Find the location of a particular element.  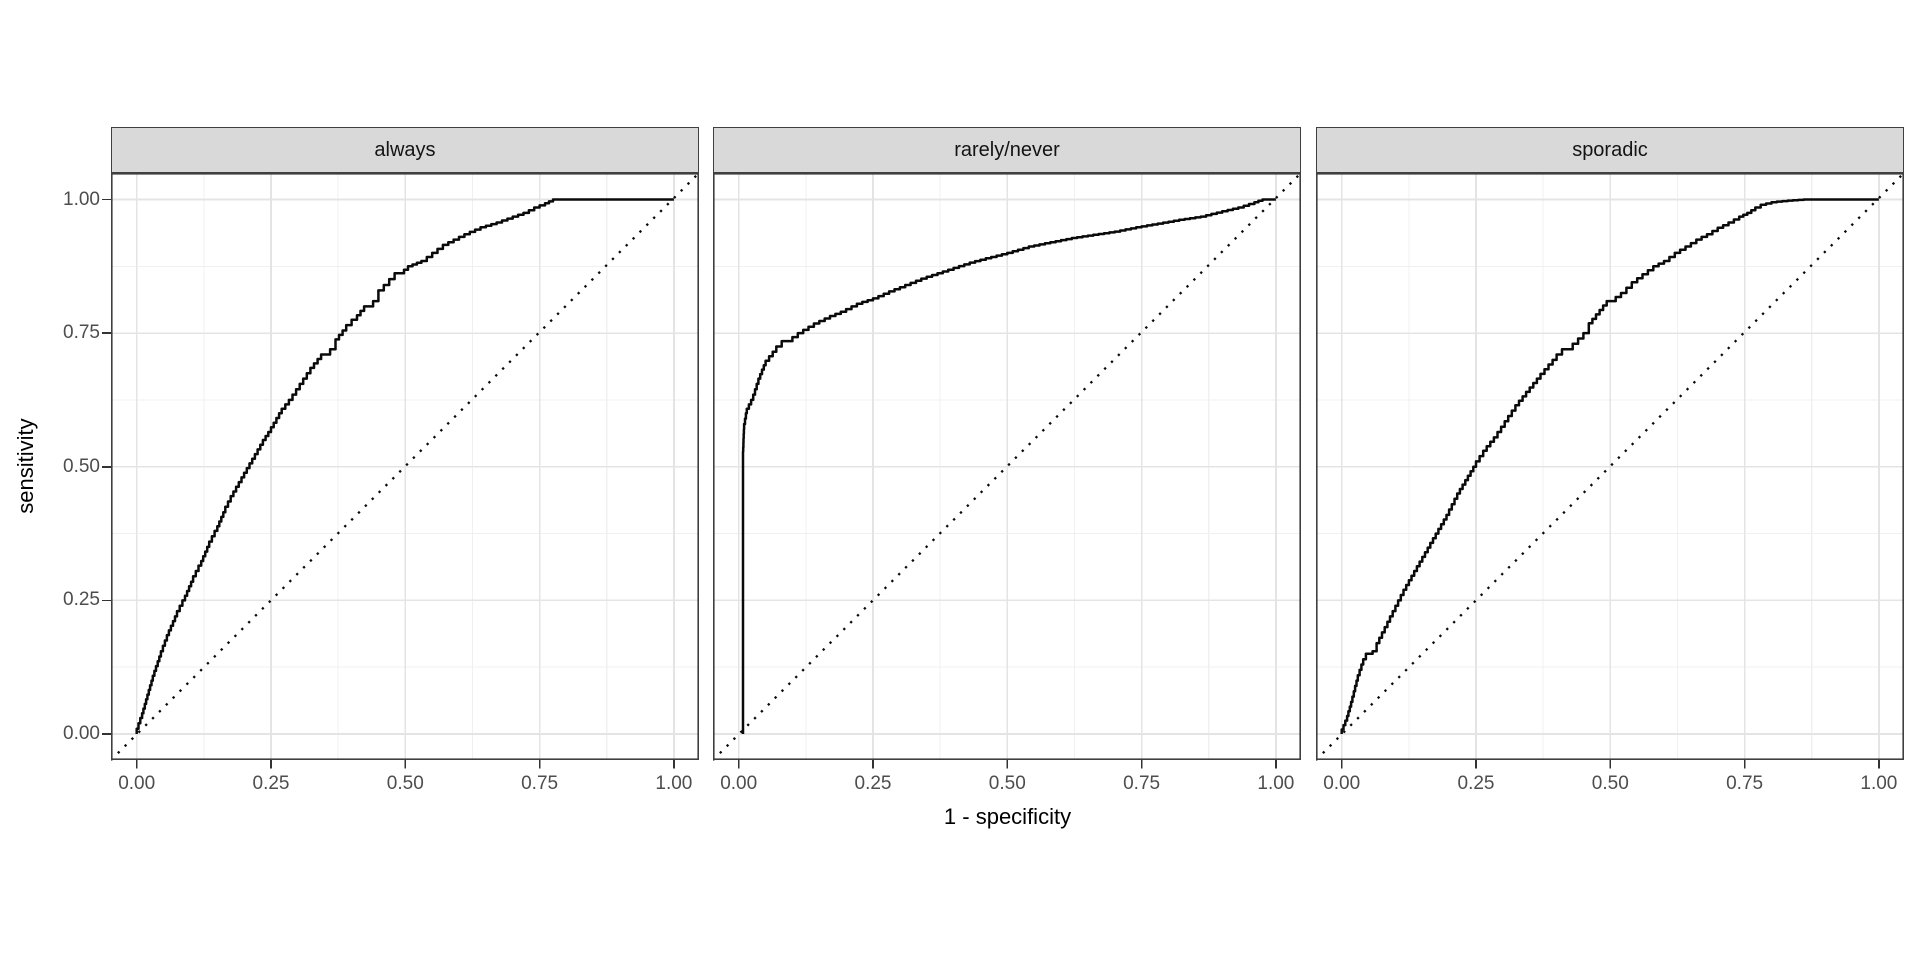

y-tick-label: 1.00 is located at coordinates (81, 199).